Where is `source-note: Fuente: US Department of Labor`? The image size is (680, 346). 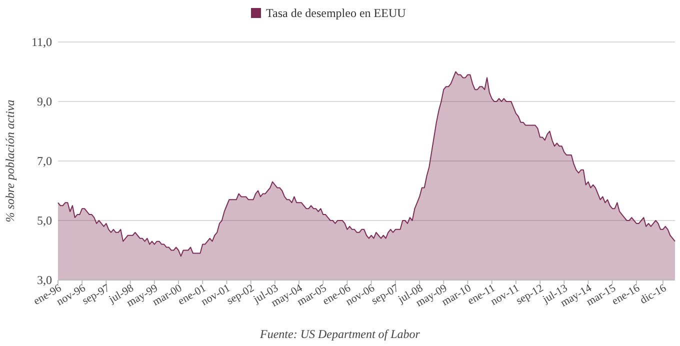
source-note: Fuente: US Department of Labor is located at coordinates (339, 334).